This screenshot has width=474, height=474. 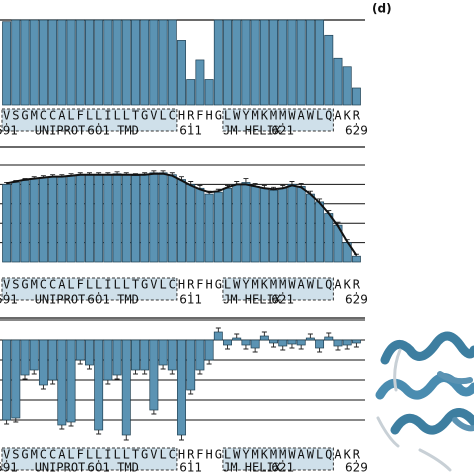 What do you see at coordinates (246, 455) in the screenshot?
I see `residue-label: Y` at bounding box center [246, 455].